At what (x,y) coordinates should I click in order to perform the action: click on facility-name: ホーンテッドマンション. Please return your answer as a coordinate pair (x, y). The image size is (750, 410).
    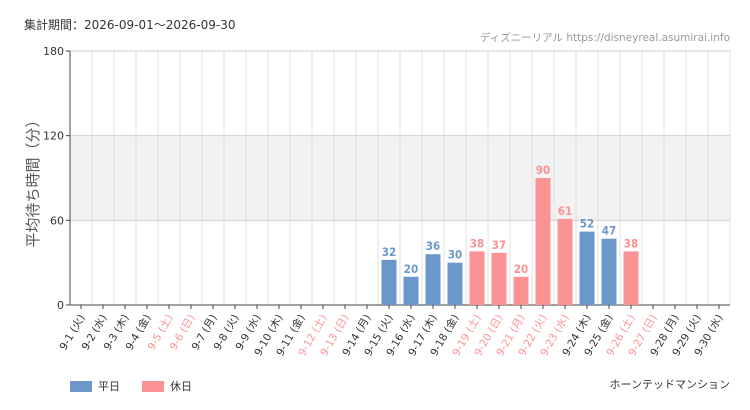
    Looking at the image, I should click on (669, 384).